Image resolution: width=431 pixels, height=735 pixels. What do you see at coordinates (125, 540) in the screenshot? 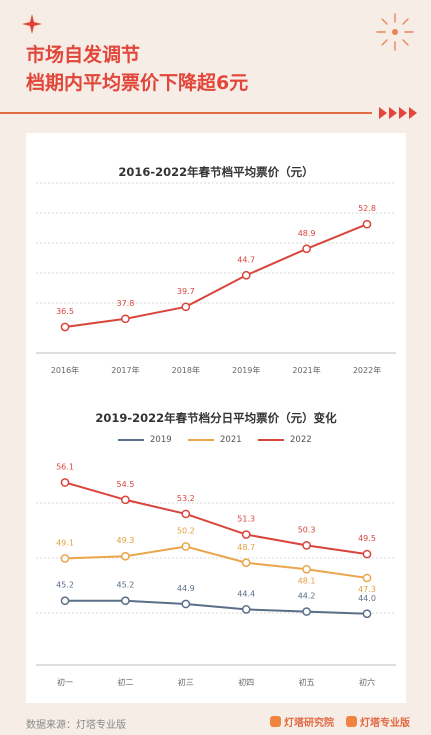
I see `data-label: 49.3` at bounding box center [125, 540].